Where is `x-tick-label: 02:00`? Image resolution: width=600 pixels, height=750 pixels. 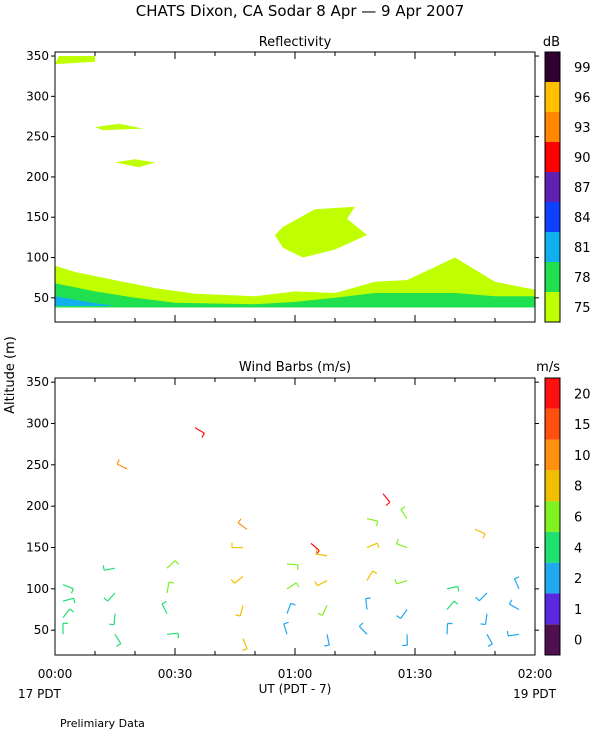
x-tick-label: 02:00 is located at coordinates (535, 674).